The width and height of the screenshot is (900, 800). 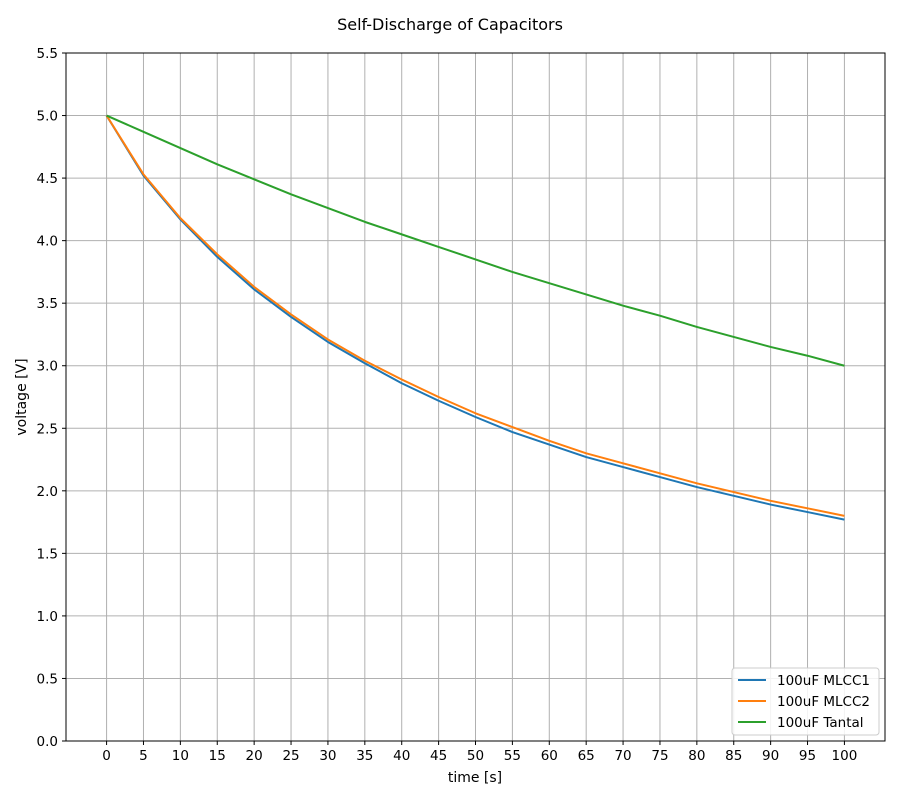 I want to click on x-tick-label: 100, so click(x=845, y=756).